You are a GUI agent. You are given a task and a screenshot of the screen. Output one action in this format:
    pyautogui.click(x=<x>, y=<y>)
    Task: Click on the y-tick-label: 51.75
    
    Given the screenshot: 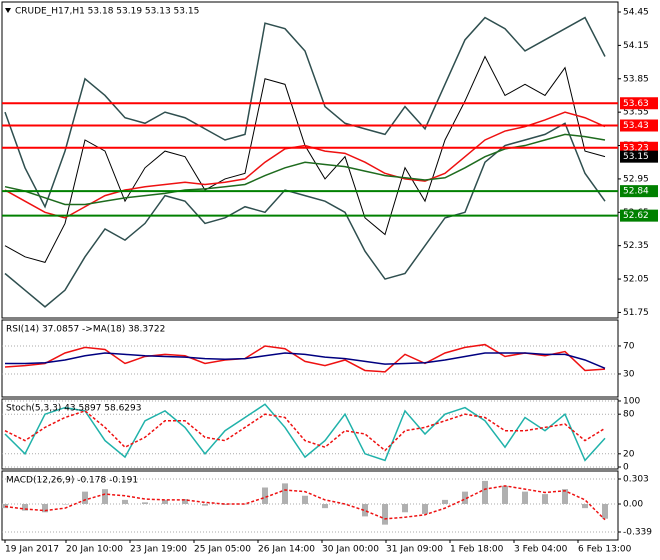 What is the action you would take?
    pyautogui.click(x=636, y=313)
    